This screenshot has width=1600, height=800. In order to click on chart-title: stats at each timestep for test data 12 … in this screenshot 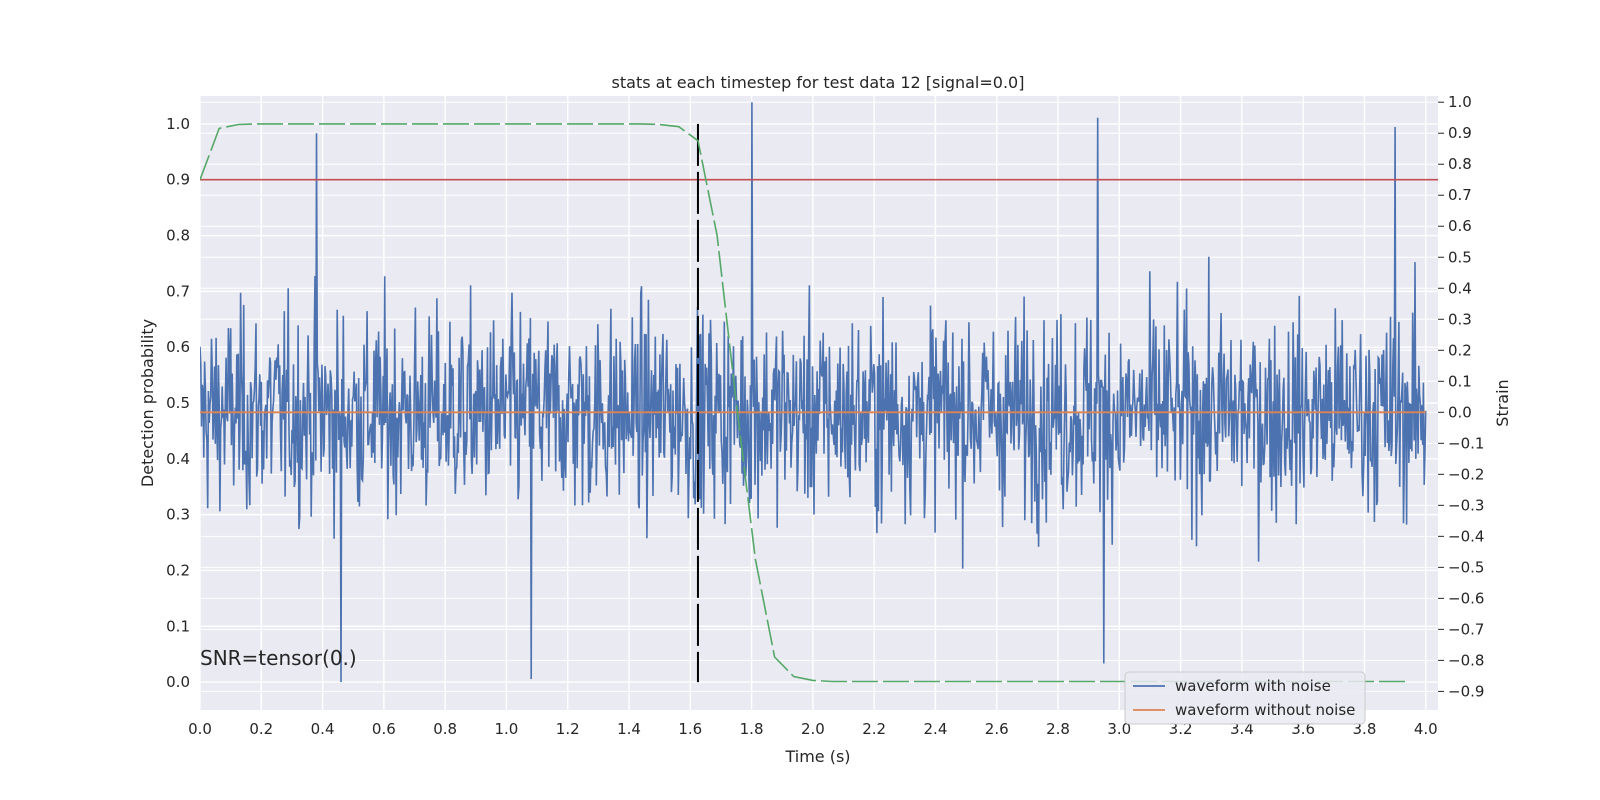, I will do `click(818, 82)`.